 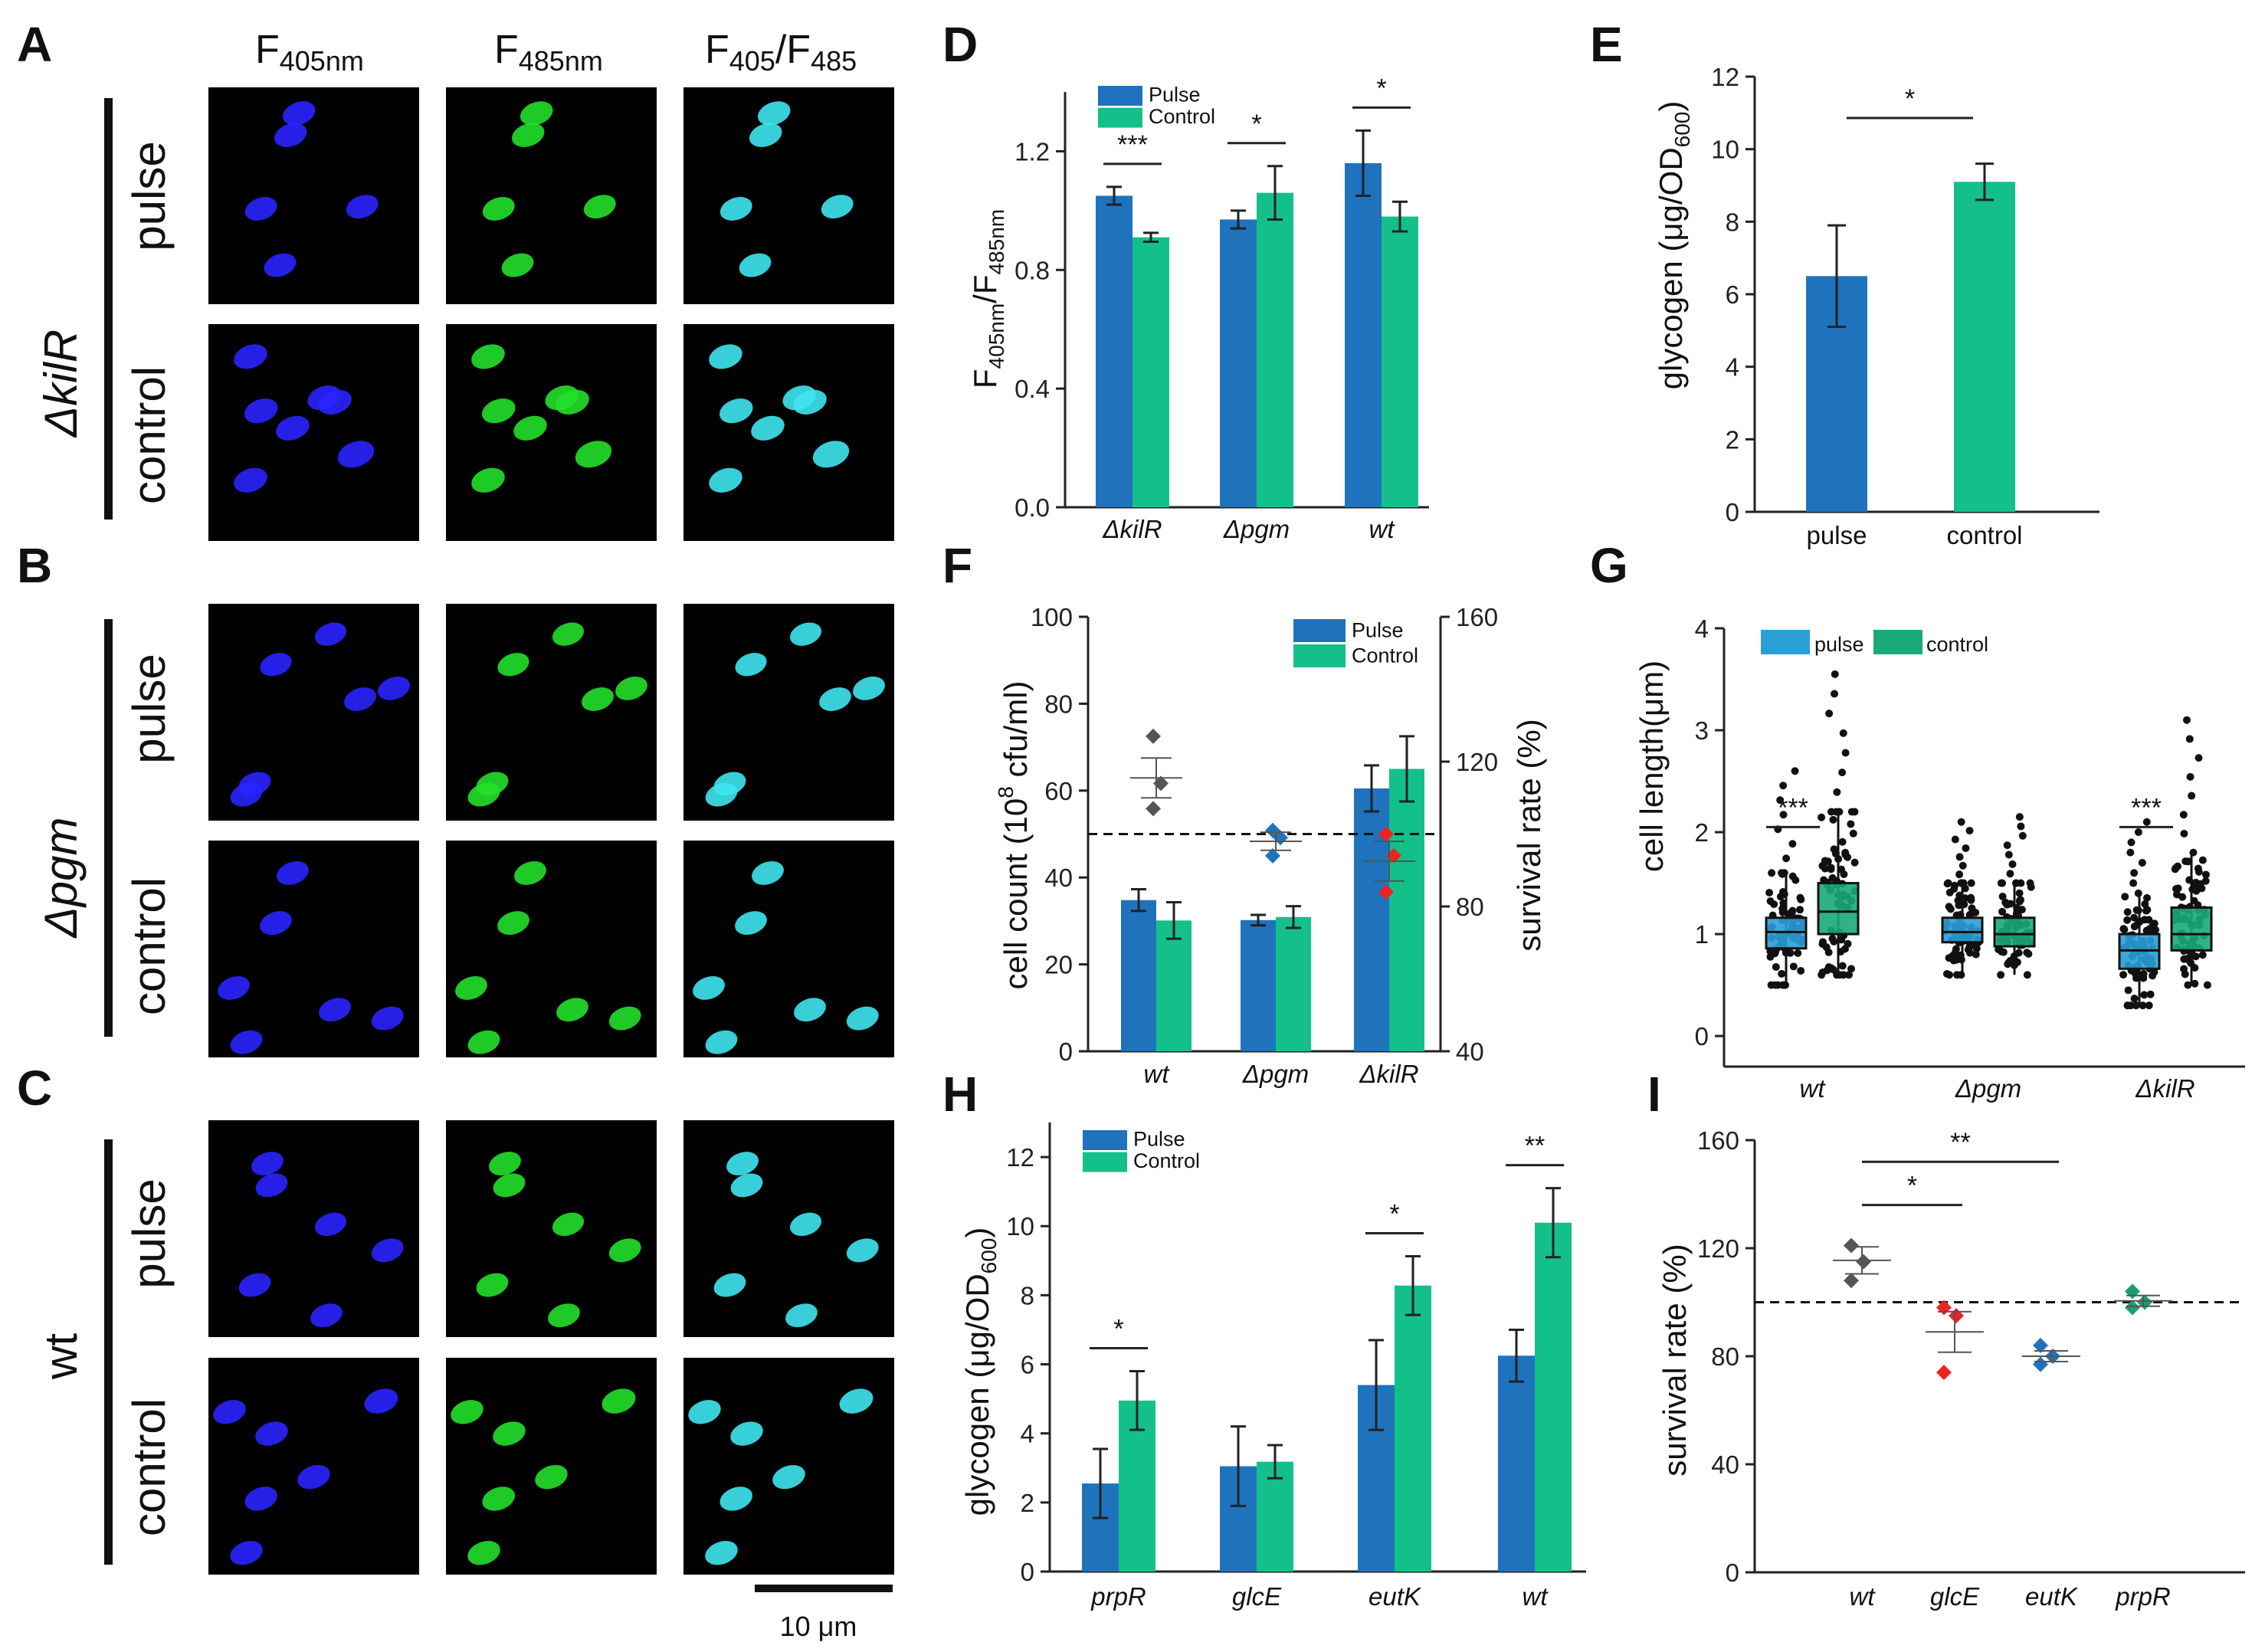 What do you see at coordinates (34, 566) in the screenshot?
I see `panel-label-b: B` at bounding box center [34, 566].